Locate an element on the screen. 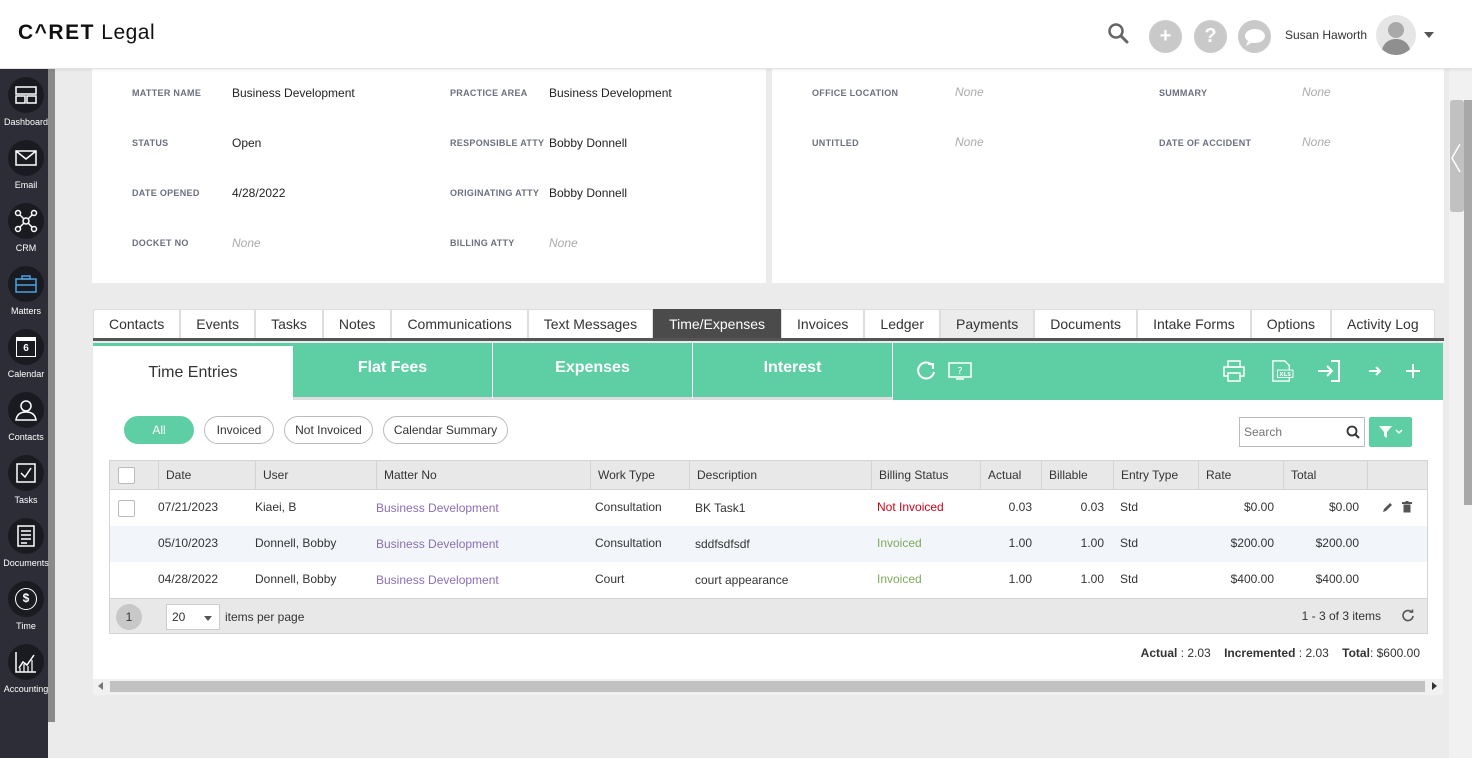  arrow-right-icon is located at coordinates (1375, 371).